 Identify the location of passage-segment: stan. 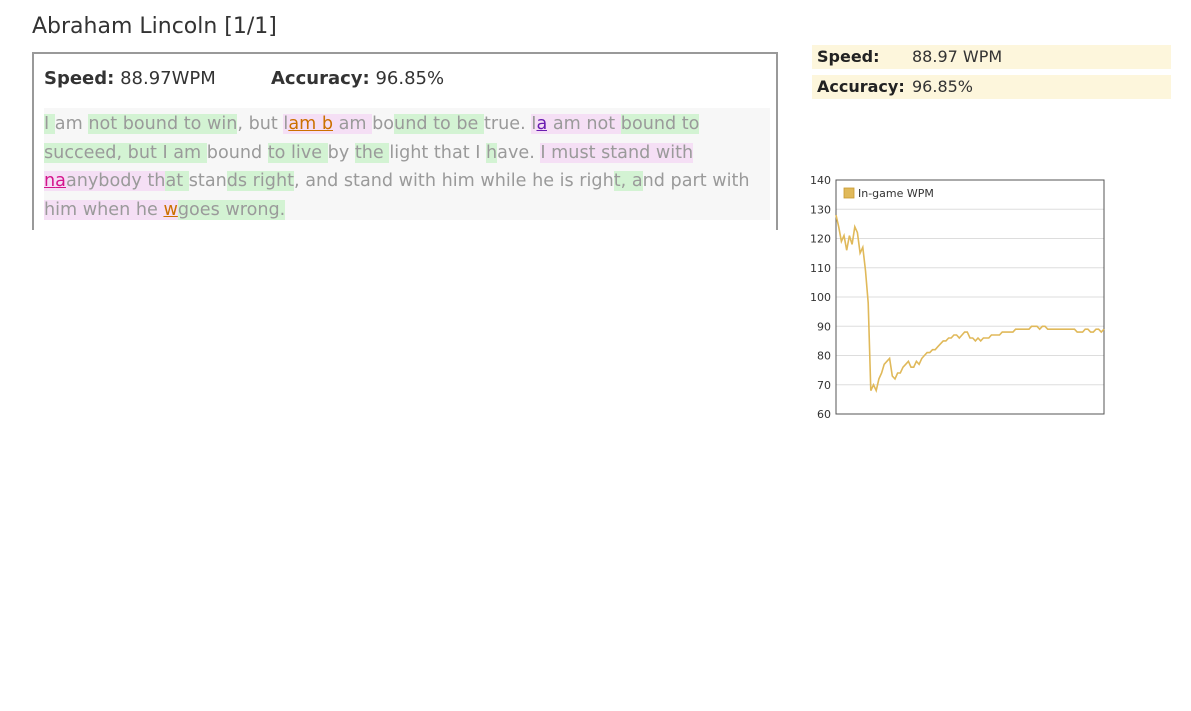
(207, 181).